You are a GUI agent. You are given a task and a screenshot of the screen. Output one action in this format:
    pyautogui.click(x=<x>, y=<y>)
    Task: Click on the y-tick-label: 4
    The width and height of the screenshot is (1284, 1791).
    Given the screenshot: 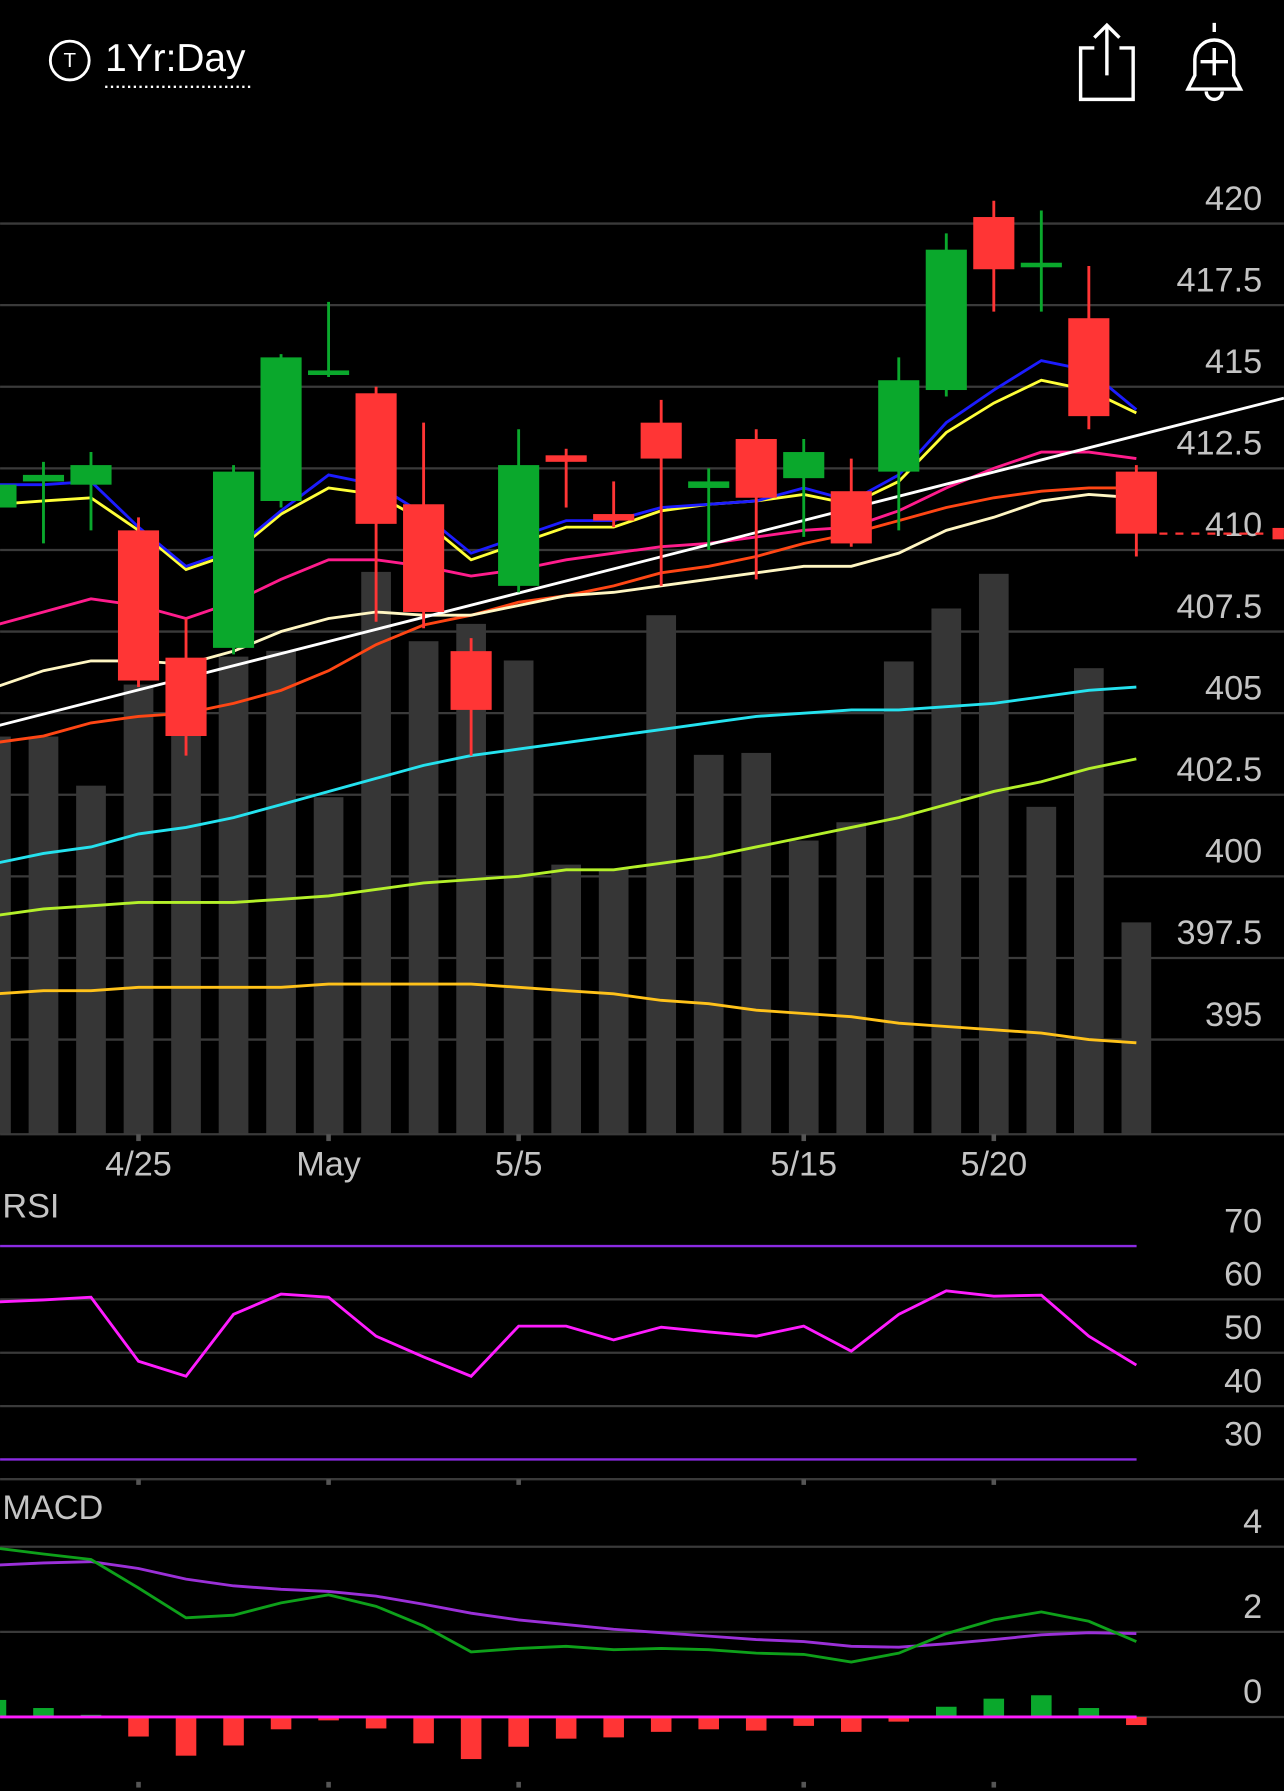 What is the action you would take?
    pyautogui.click(x=1252, y=1522)
    